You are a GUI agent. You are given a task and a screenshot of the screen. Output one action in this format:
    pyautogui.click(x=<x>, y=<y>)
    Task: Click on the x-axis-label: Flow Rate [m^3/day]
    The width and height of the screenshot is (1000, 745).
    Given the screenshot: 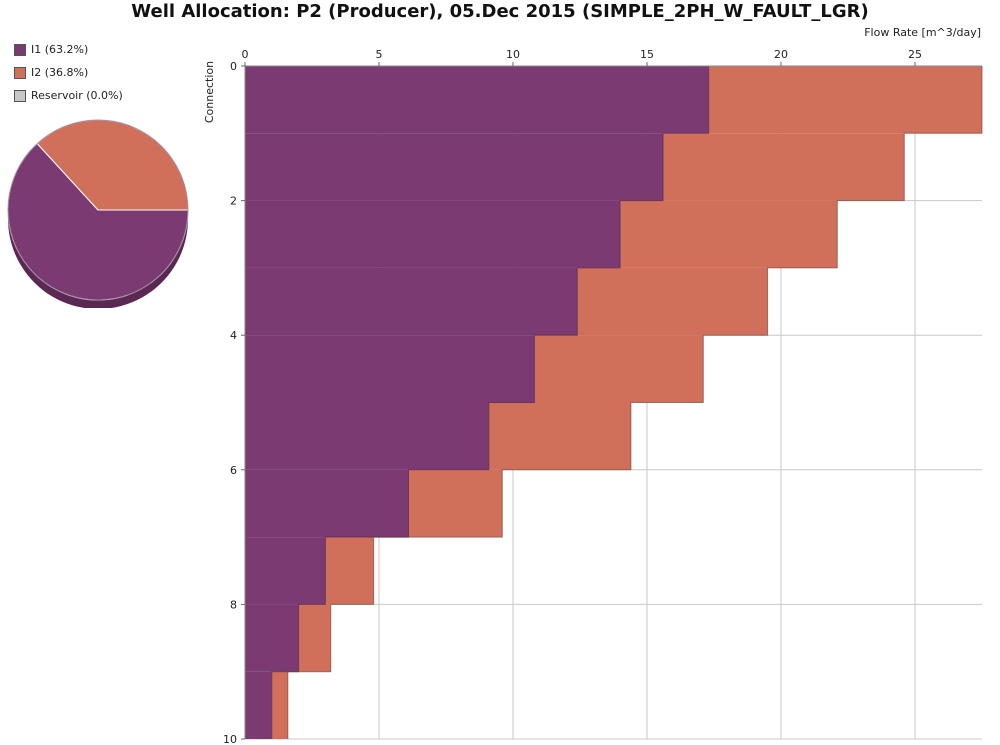 What is the action you would take?
    pyautogui.click(x=922, y=32)
    